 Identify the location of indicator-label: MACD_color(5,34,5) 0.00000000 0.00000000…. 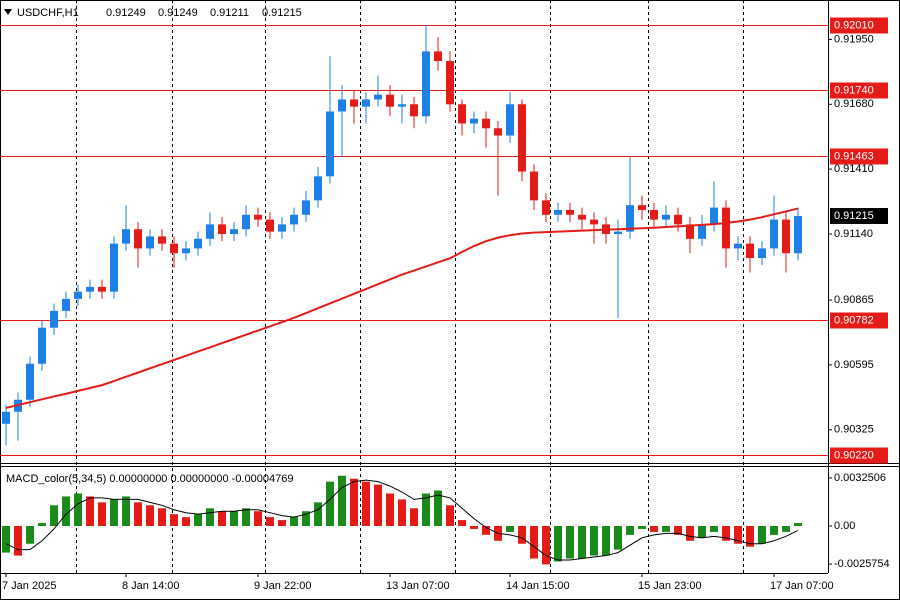
(149, 479).